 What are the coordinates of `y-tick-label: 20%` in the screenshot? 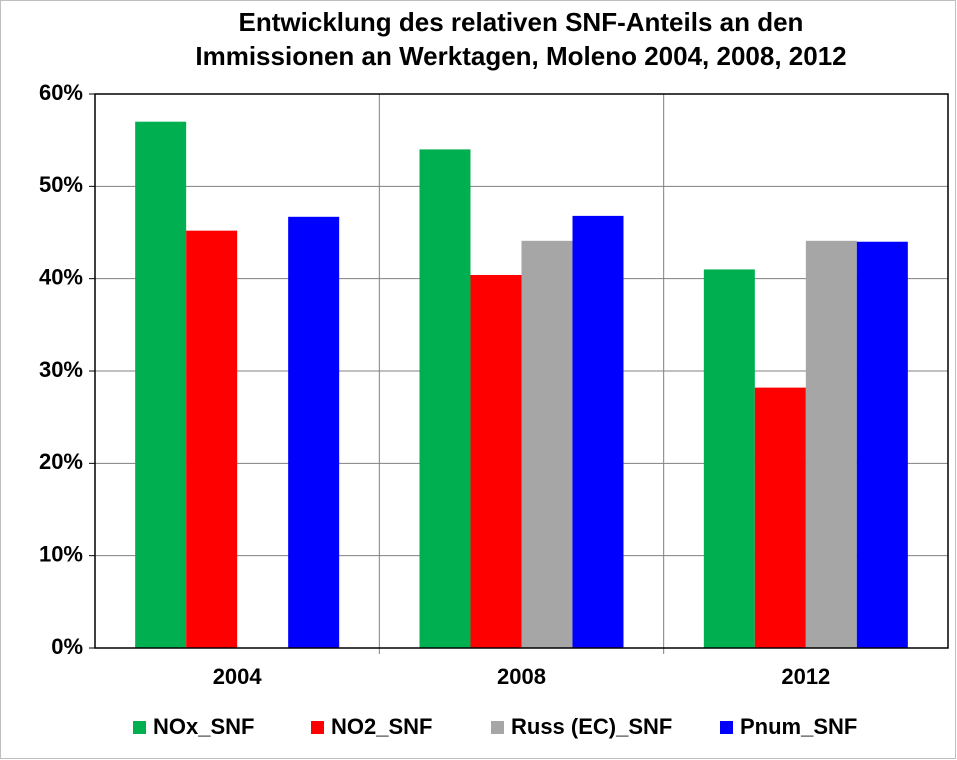 It's located at (61, 461).